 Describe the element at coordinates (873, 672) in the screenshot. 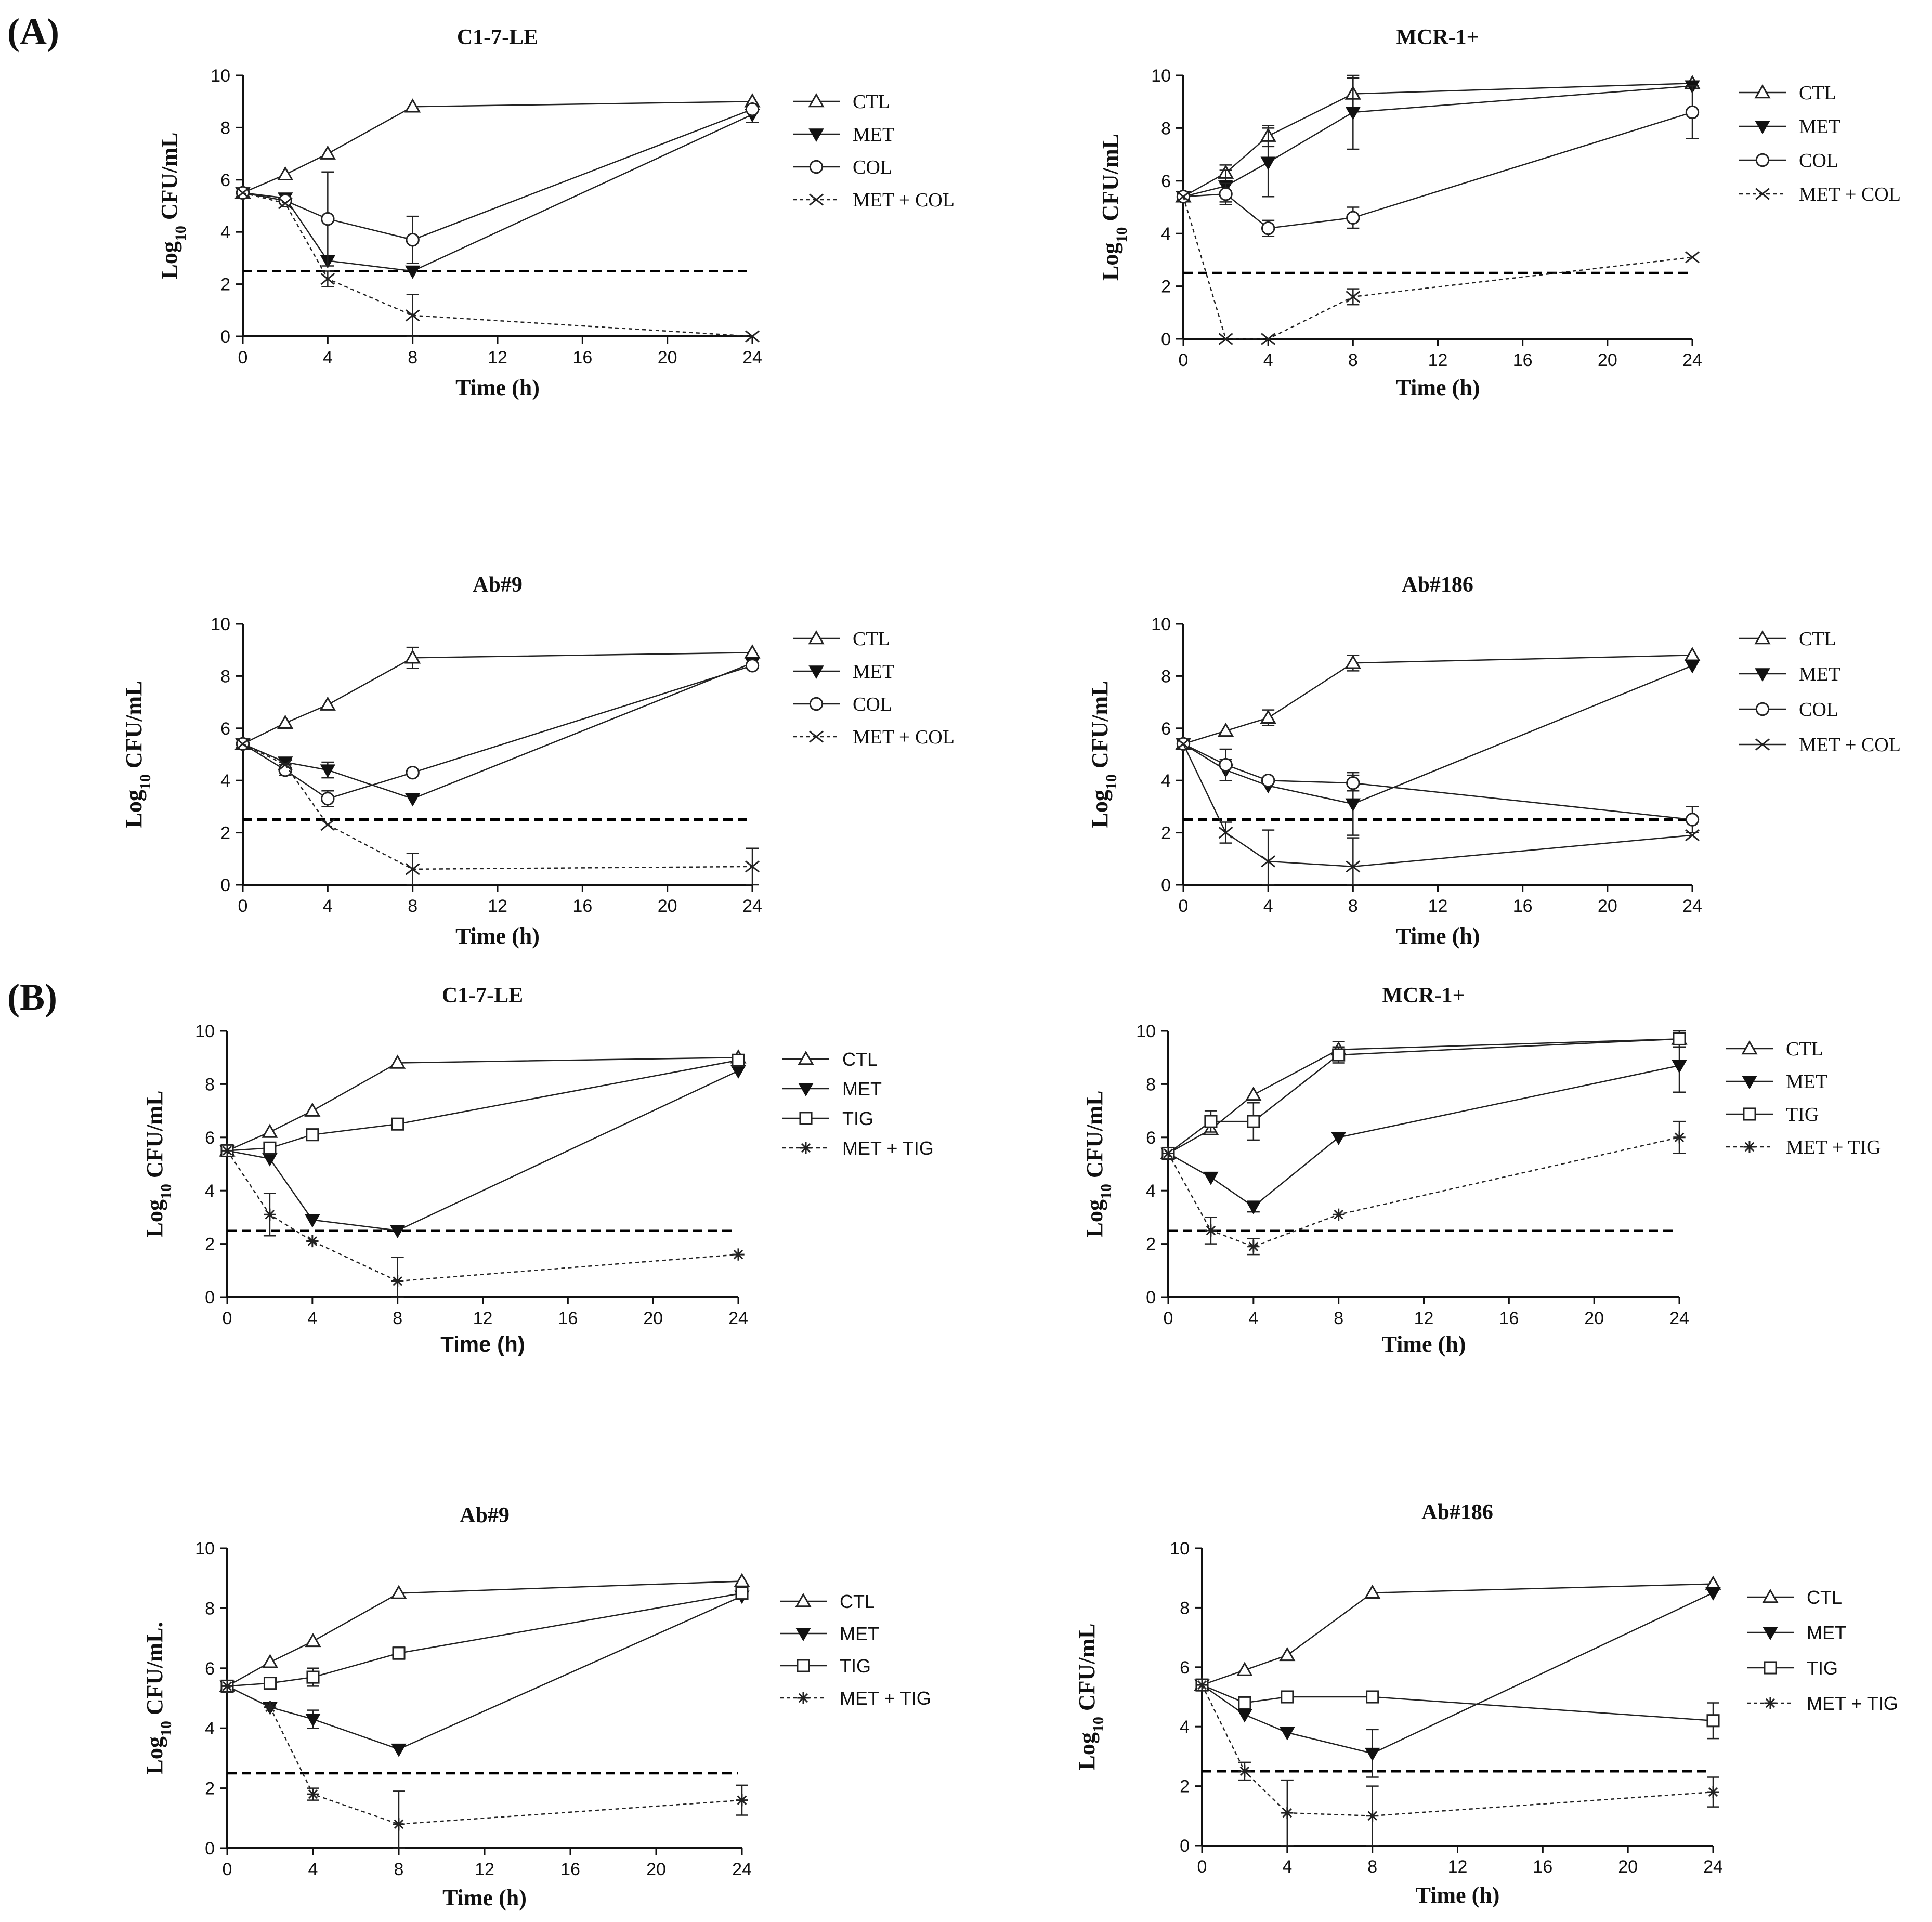

I see `legend-label: MET` at that location.